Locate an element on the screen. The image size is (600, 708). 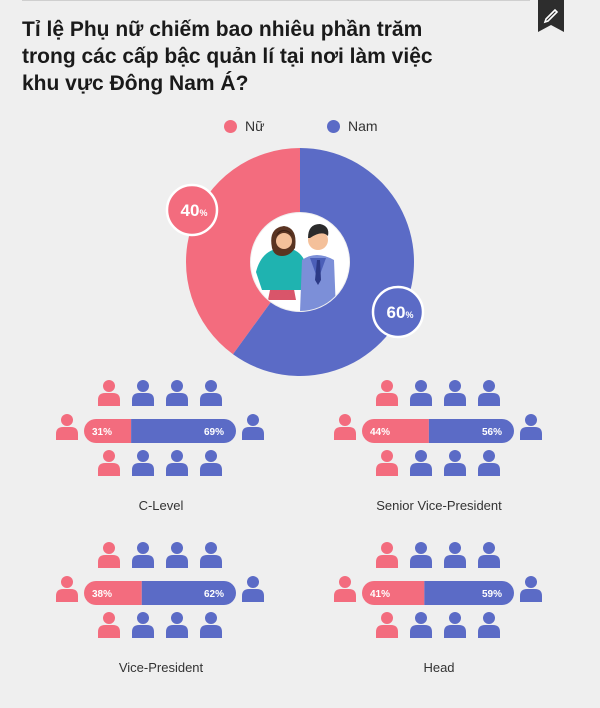
level-group-2: 38% 62% Vice-President is located at coordinates (160, 608).